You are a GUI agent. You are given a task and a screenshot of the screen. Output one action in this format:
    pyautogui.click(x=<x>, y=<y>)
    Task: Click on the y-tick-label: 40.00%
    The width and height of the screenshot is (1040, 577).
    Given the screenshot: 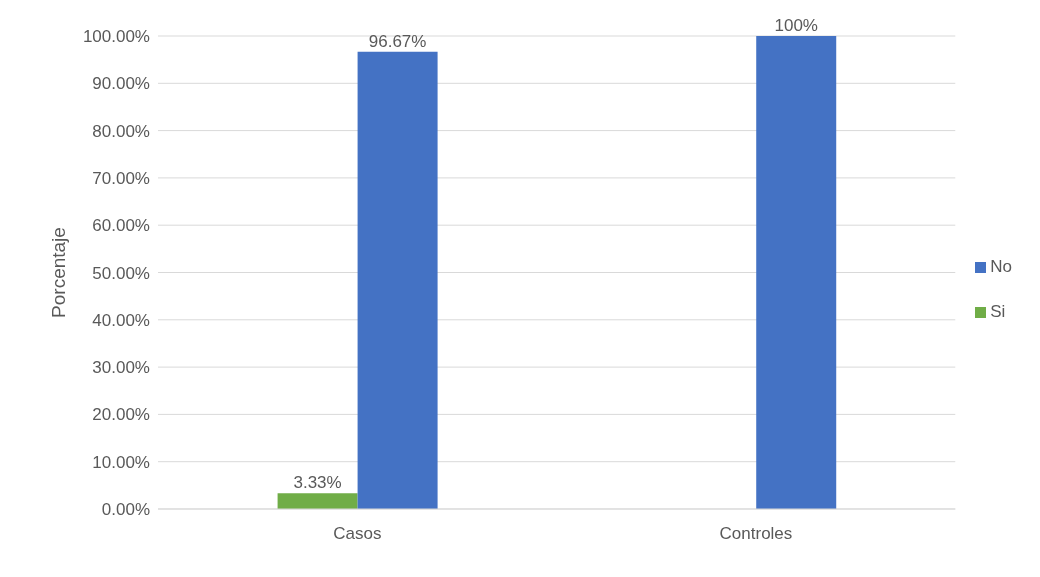 What is the action you would take?
    pyautogui.click(x=121, y=320)
    